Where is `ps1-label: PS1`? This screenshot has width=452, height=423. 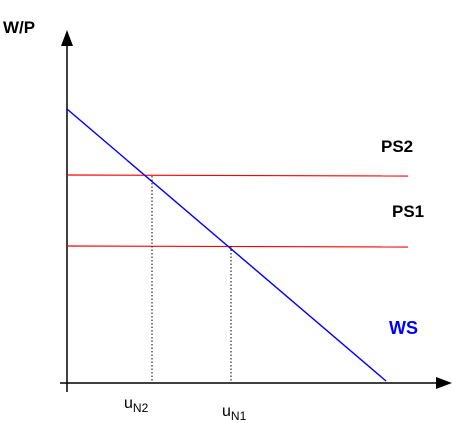
ps1-label: PS1 is located at coordinates (408, 211).